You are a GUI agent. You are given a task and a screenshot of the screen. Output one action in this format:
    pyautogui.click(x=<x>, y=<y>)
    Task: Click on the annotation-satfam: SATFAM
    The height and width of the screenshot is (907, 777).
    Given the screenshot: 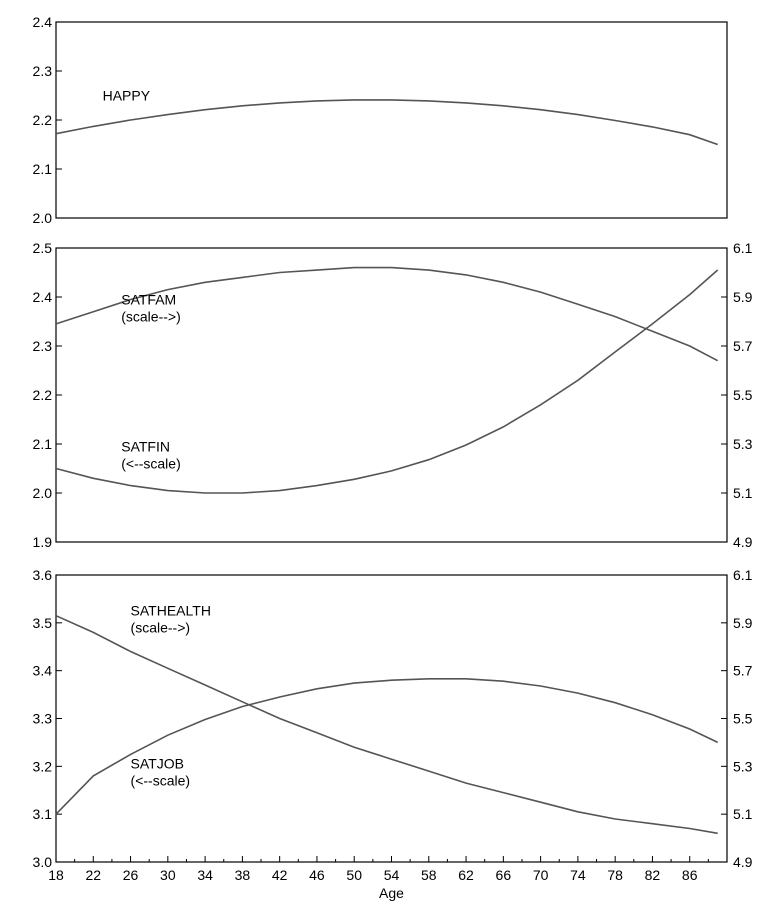 What is the action you would take?
    pyautogui.click(x=148, y=299)
    